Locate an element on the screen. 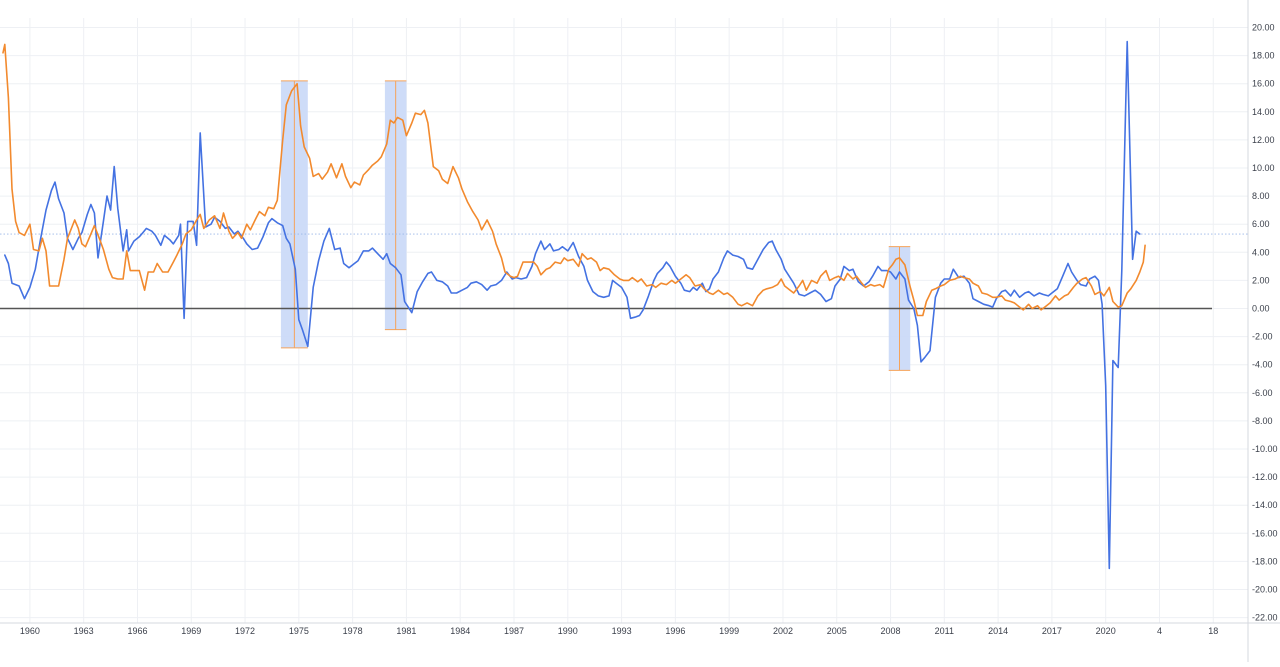  y-tick-label: -2.00 is located at coordinates (1262, 337).